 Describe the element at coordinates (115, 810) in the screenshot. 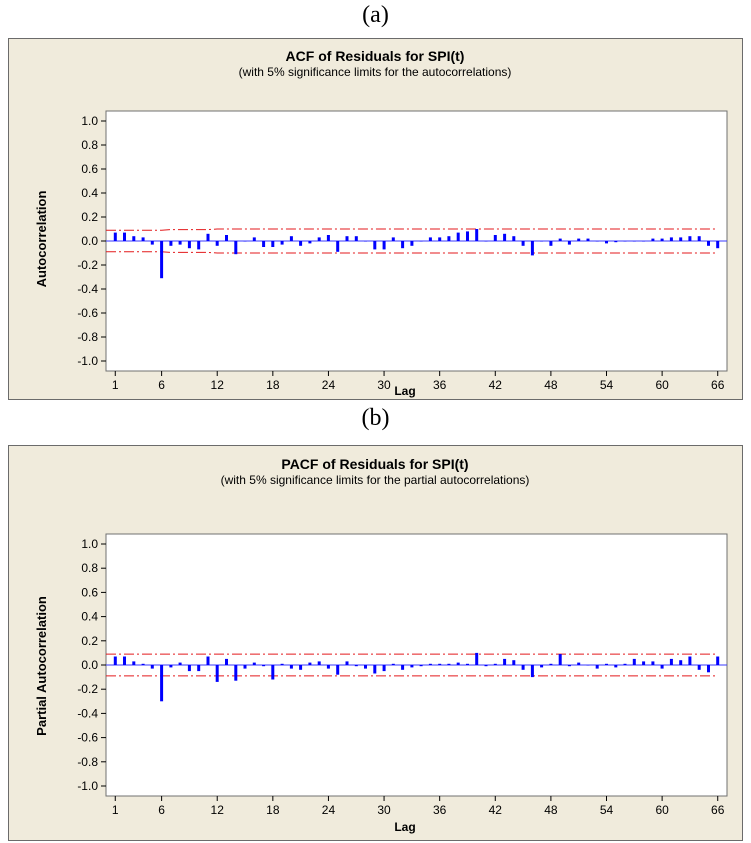

I see `x-tick-label: 1` at that location.